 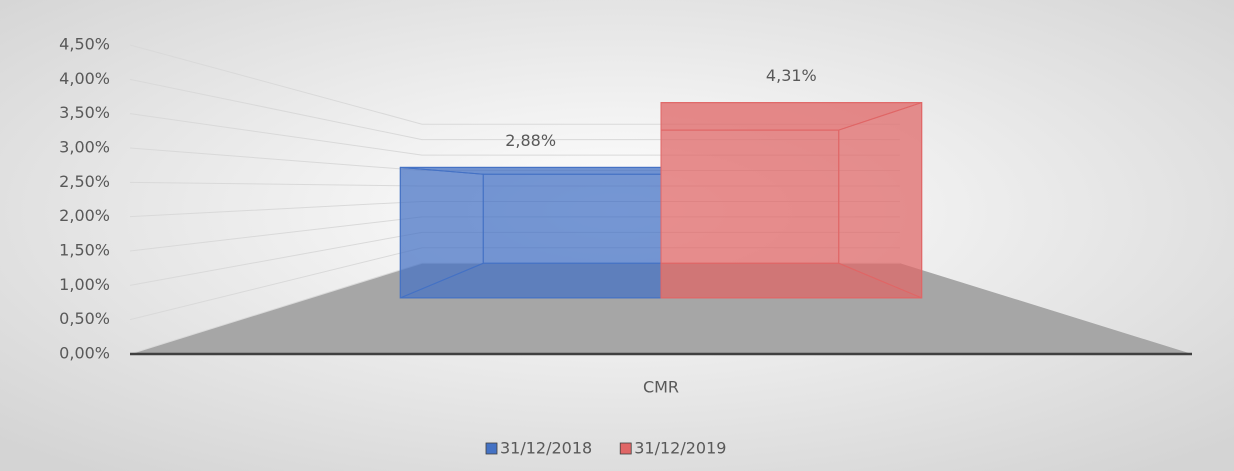 What do you see at coordinates (84, 147) in the screenshot?
I see `y-tick-label: 3,00%` at bounding box center [84, 147].